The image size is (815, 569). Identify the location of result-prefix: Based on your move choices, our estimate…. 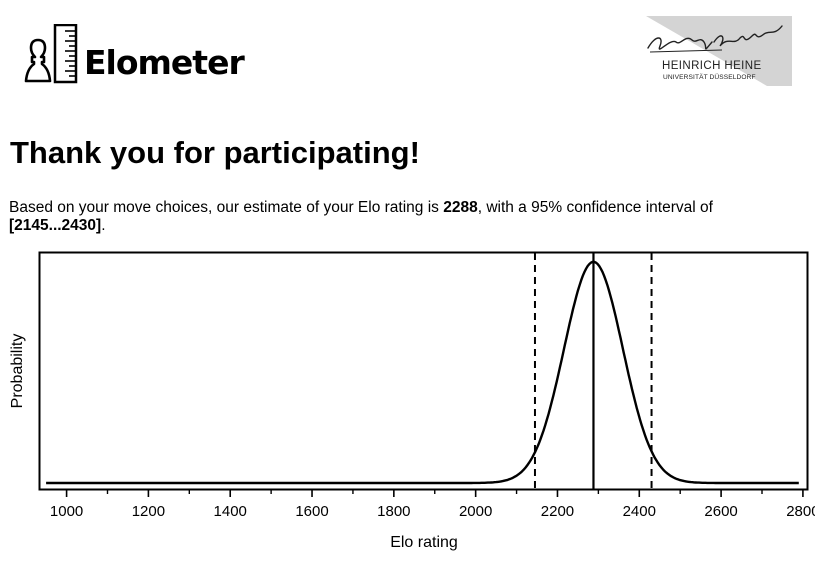
(226, 207).